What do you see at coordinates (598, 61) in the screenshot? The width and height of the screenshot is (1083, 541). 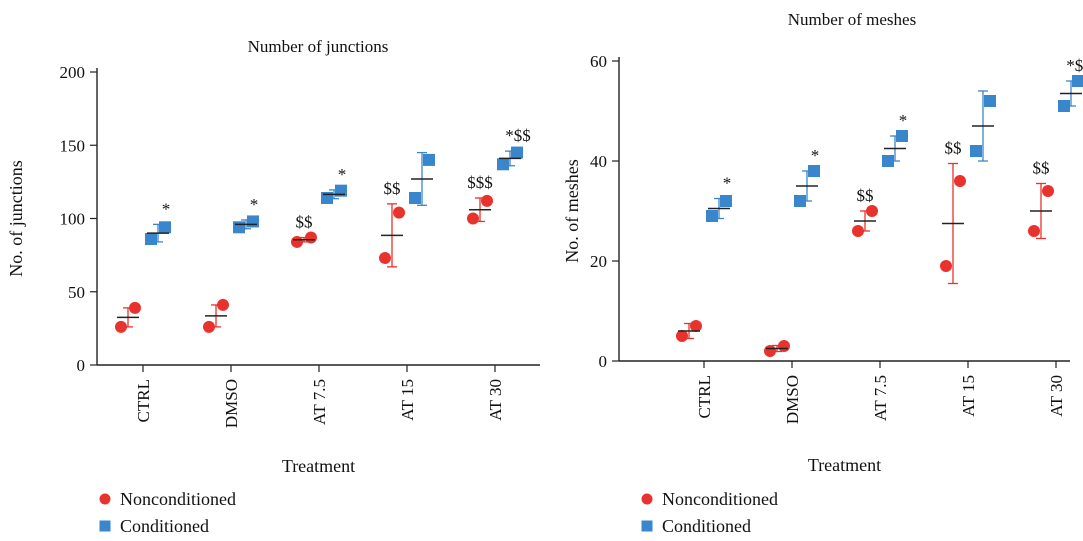 I see `y-tick-label: 60` at bounding box center [598, 61].